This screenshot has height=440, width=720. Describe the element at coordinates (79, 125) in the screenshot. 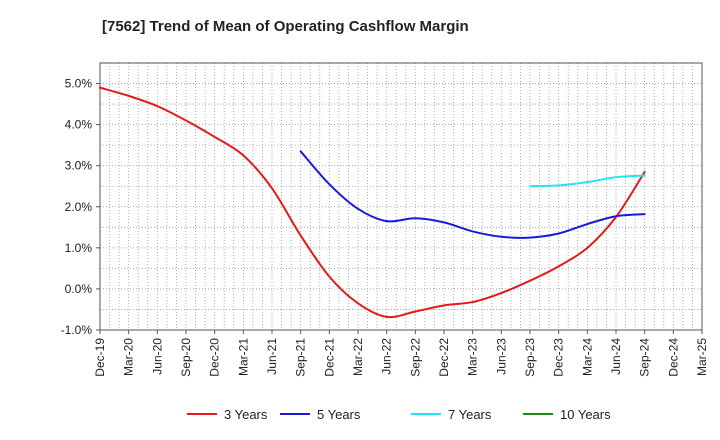

I see `y-tick-label: 4.0%` at that location.